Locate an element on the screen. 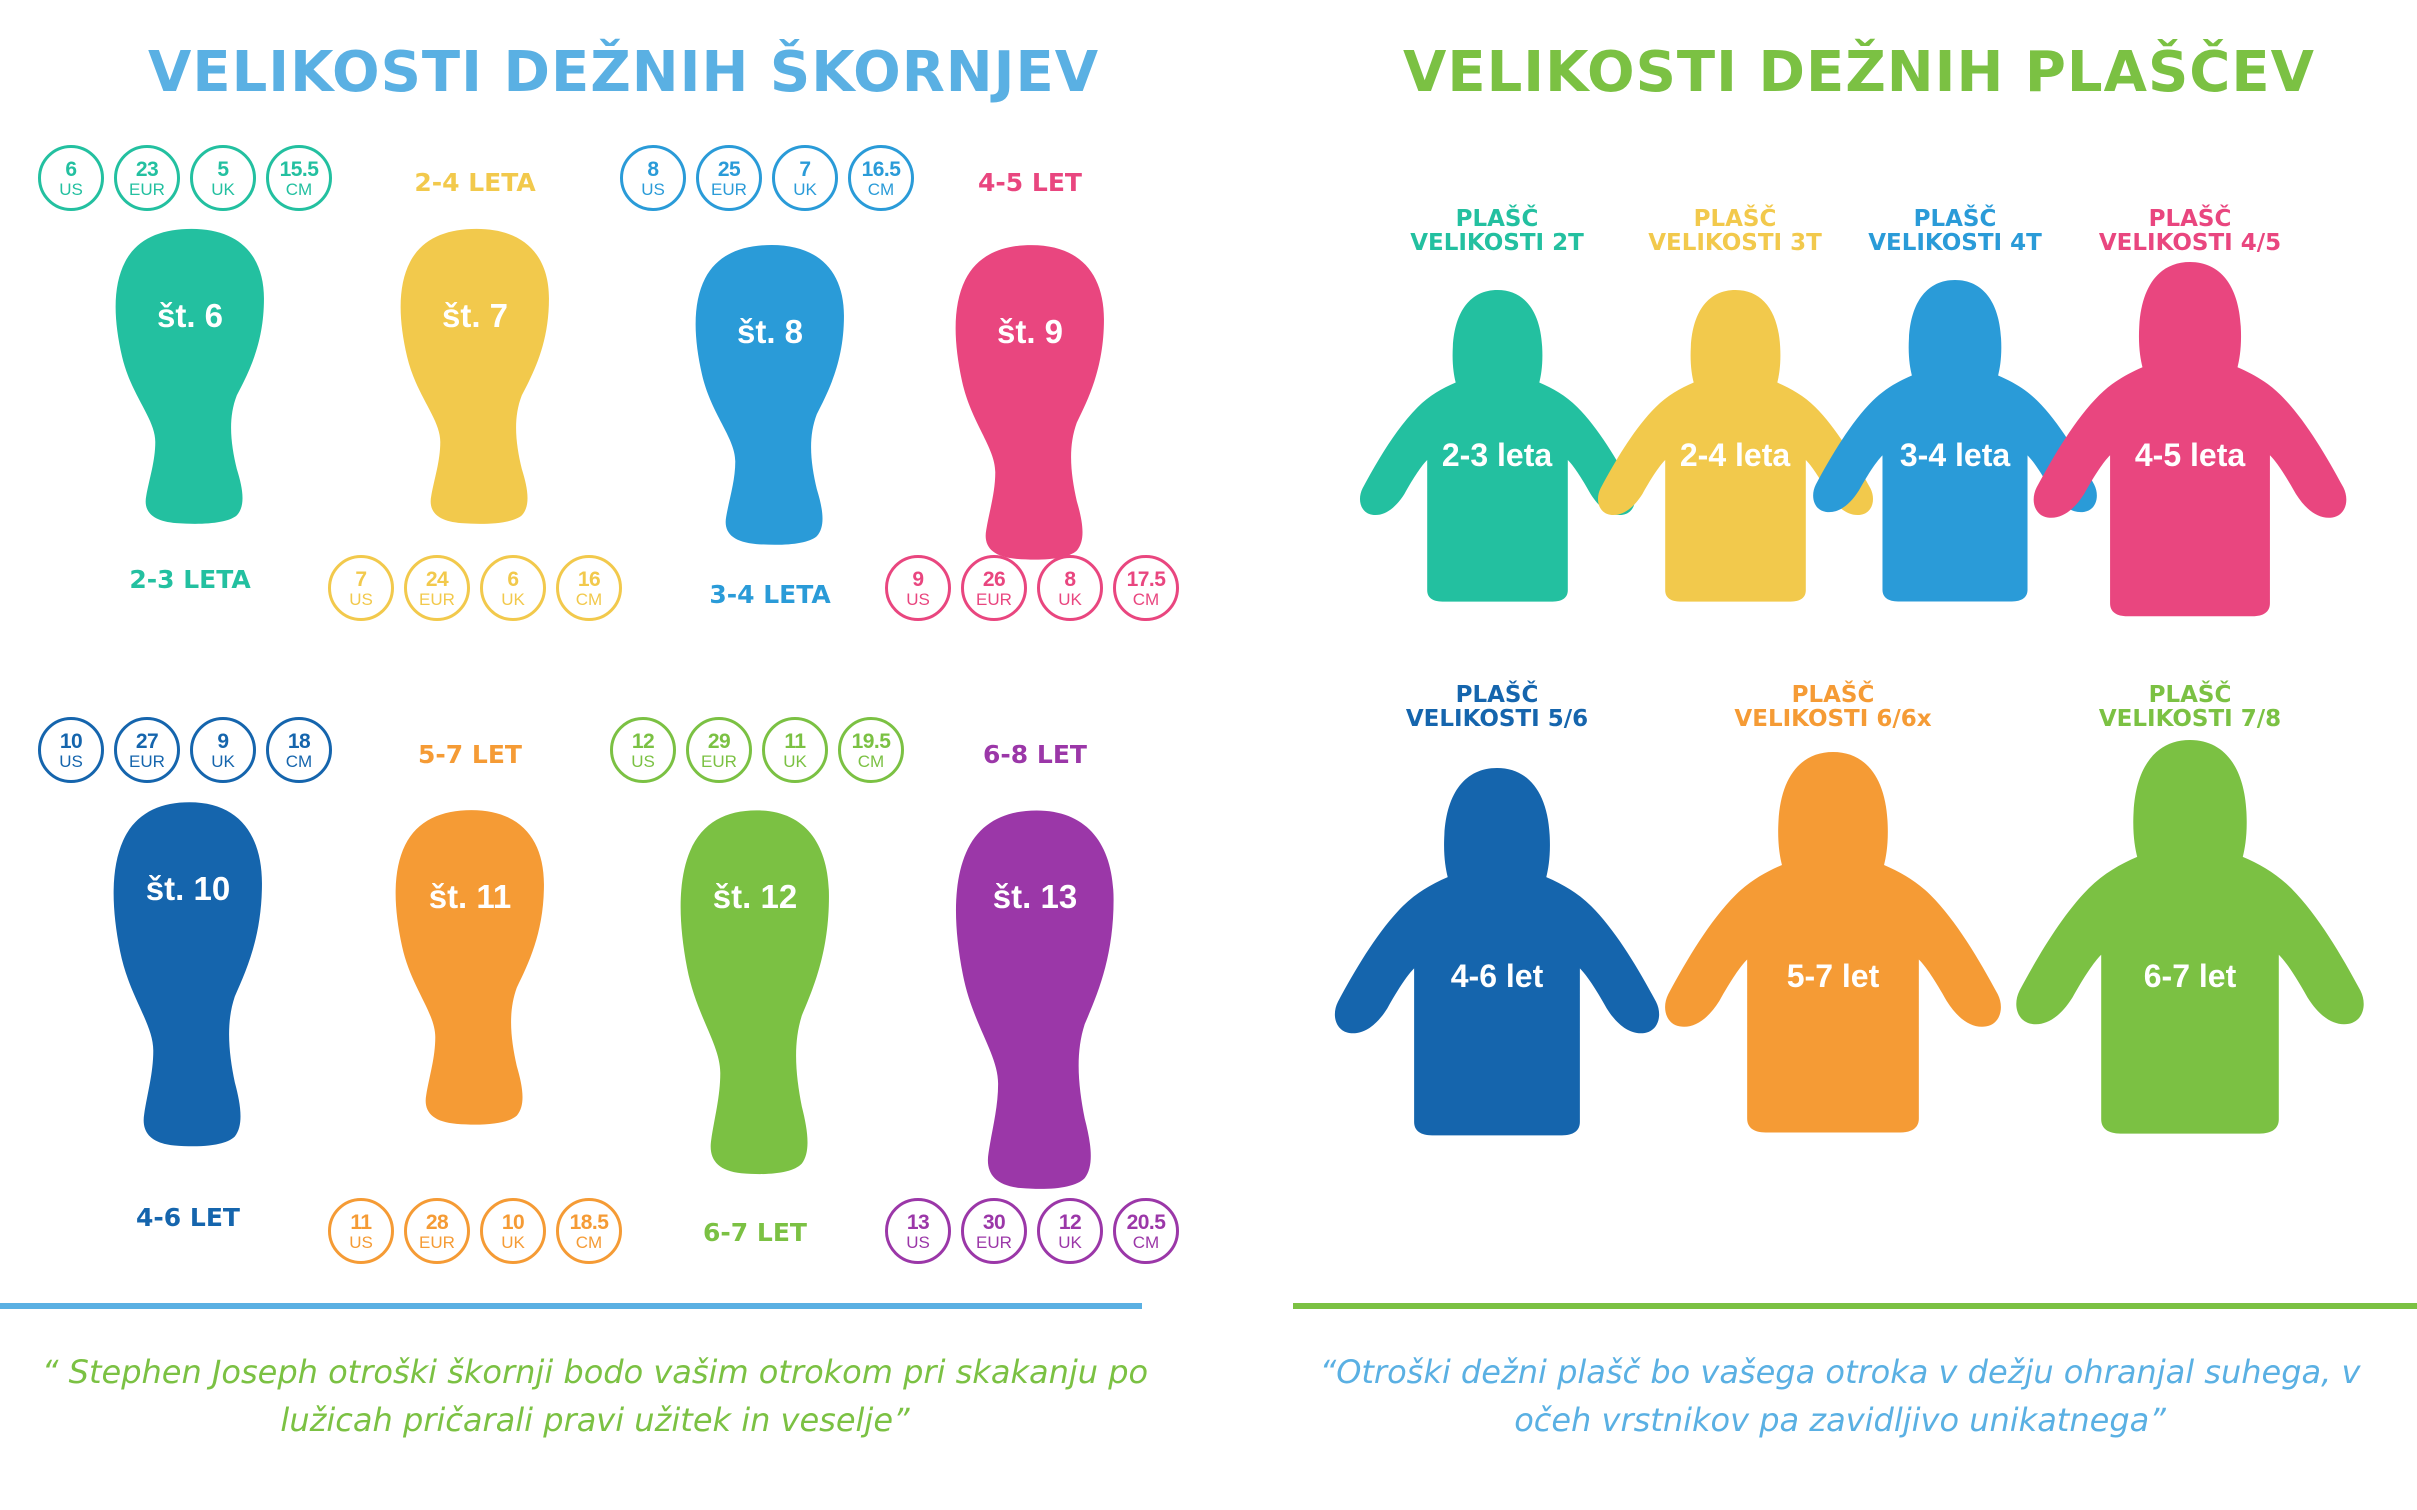 This screenshot has height=1510, width=2417. coat-label-line2: VELIKOSTI 4/5 is located at coordinates (2190, 243).